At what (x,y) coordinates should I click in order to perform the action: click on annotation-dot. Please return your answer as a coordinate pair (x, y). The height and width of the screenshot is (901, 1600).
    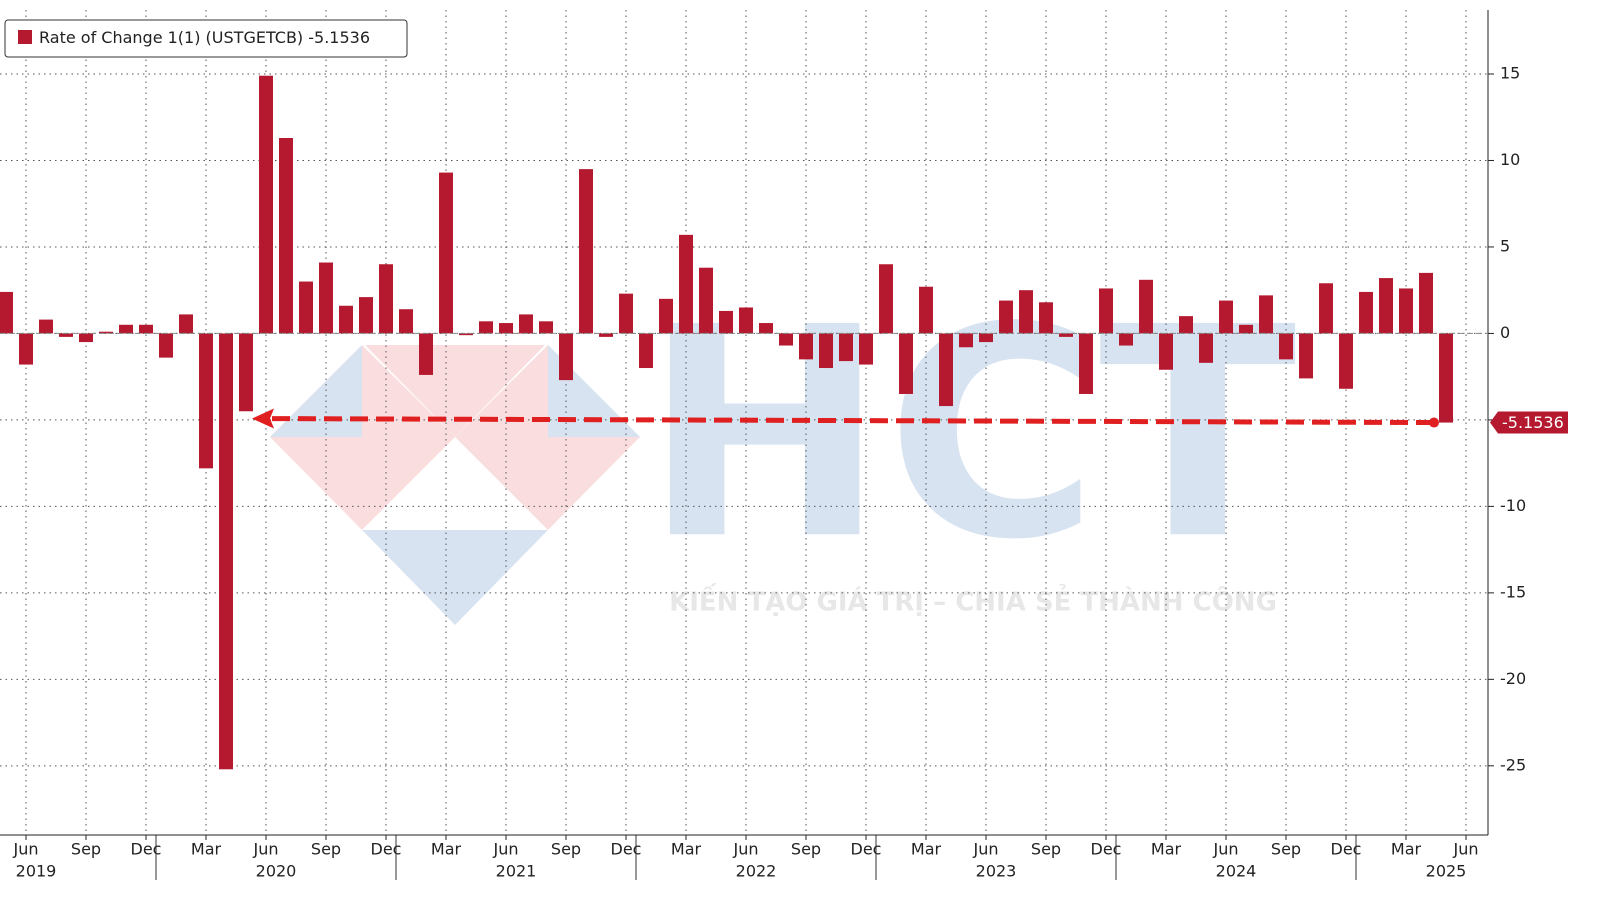
    Looking at the image, I should click on (1434, 422).